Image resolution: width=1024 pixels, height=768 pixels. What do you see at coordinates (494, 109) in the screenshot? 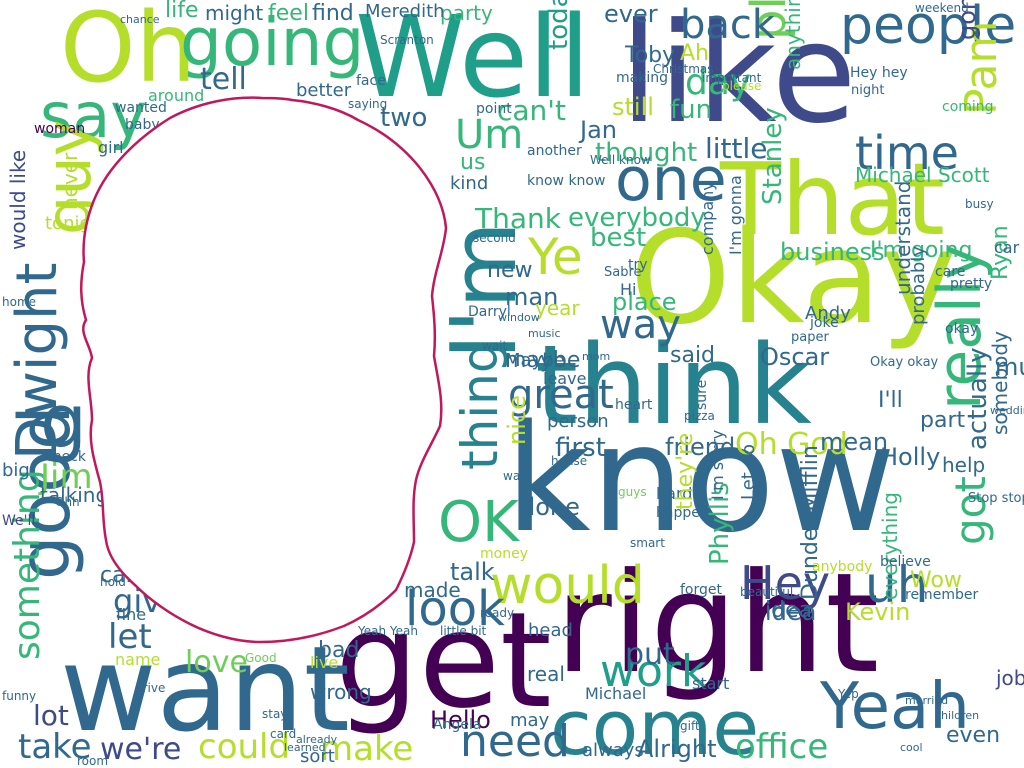
I see `cloud-word: point` at bounding box center [494, 109].